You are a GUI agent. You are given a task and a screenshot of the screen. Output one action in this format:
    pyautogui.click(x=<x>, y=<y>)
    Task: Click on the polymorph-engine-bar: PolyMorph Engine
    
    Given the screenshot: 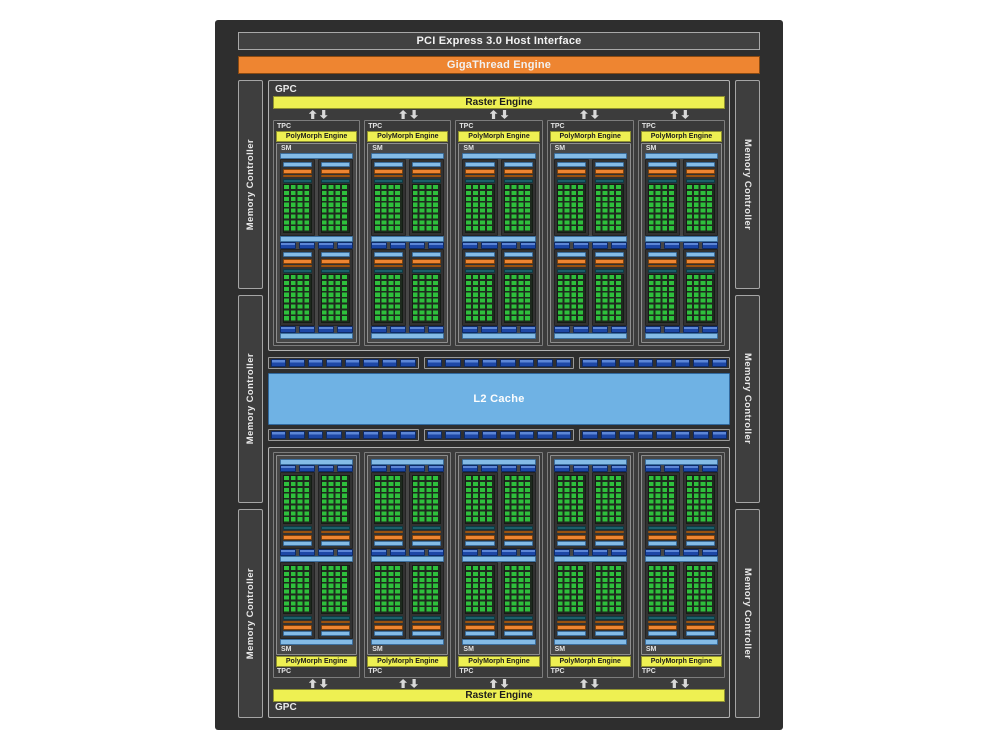 What is the action you would take?
    pyautogui.click(x=408, y=661)
    